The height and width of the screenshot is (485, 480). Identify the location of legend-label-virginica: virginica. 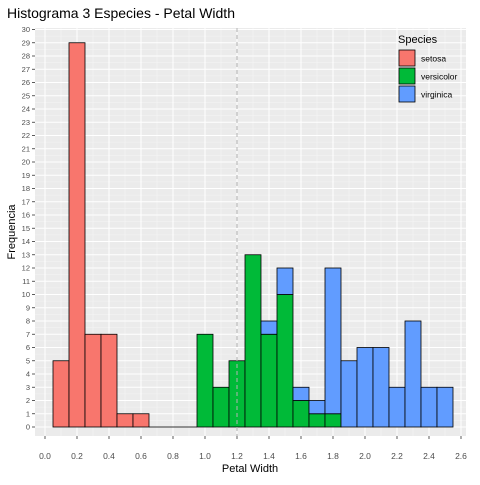
(436, 95).